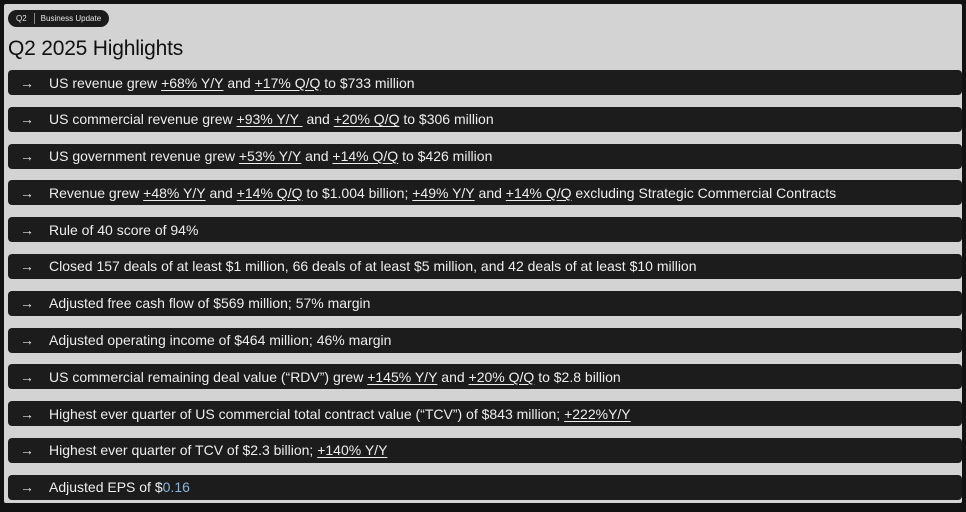 This screenshot has height=512, width=966. What do you see at coordinates (270, 156) in the screenshot?
I see `metric-link: +53% Y/Y` at bounding box center [270, 156].